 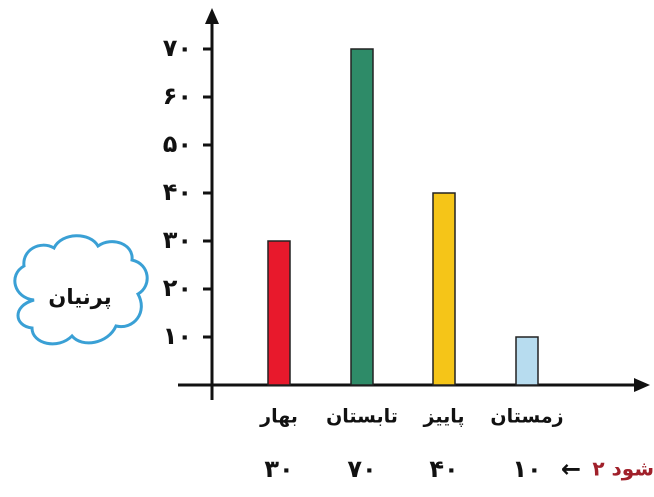 I want to click on y-tick-label: ۵۰, so click(x=177, y=144).